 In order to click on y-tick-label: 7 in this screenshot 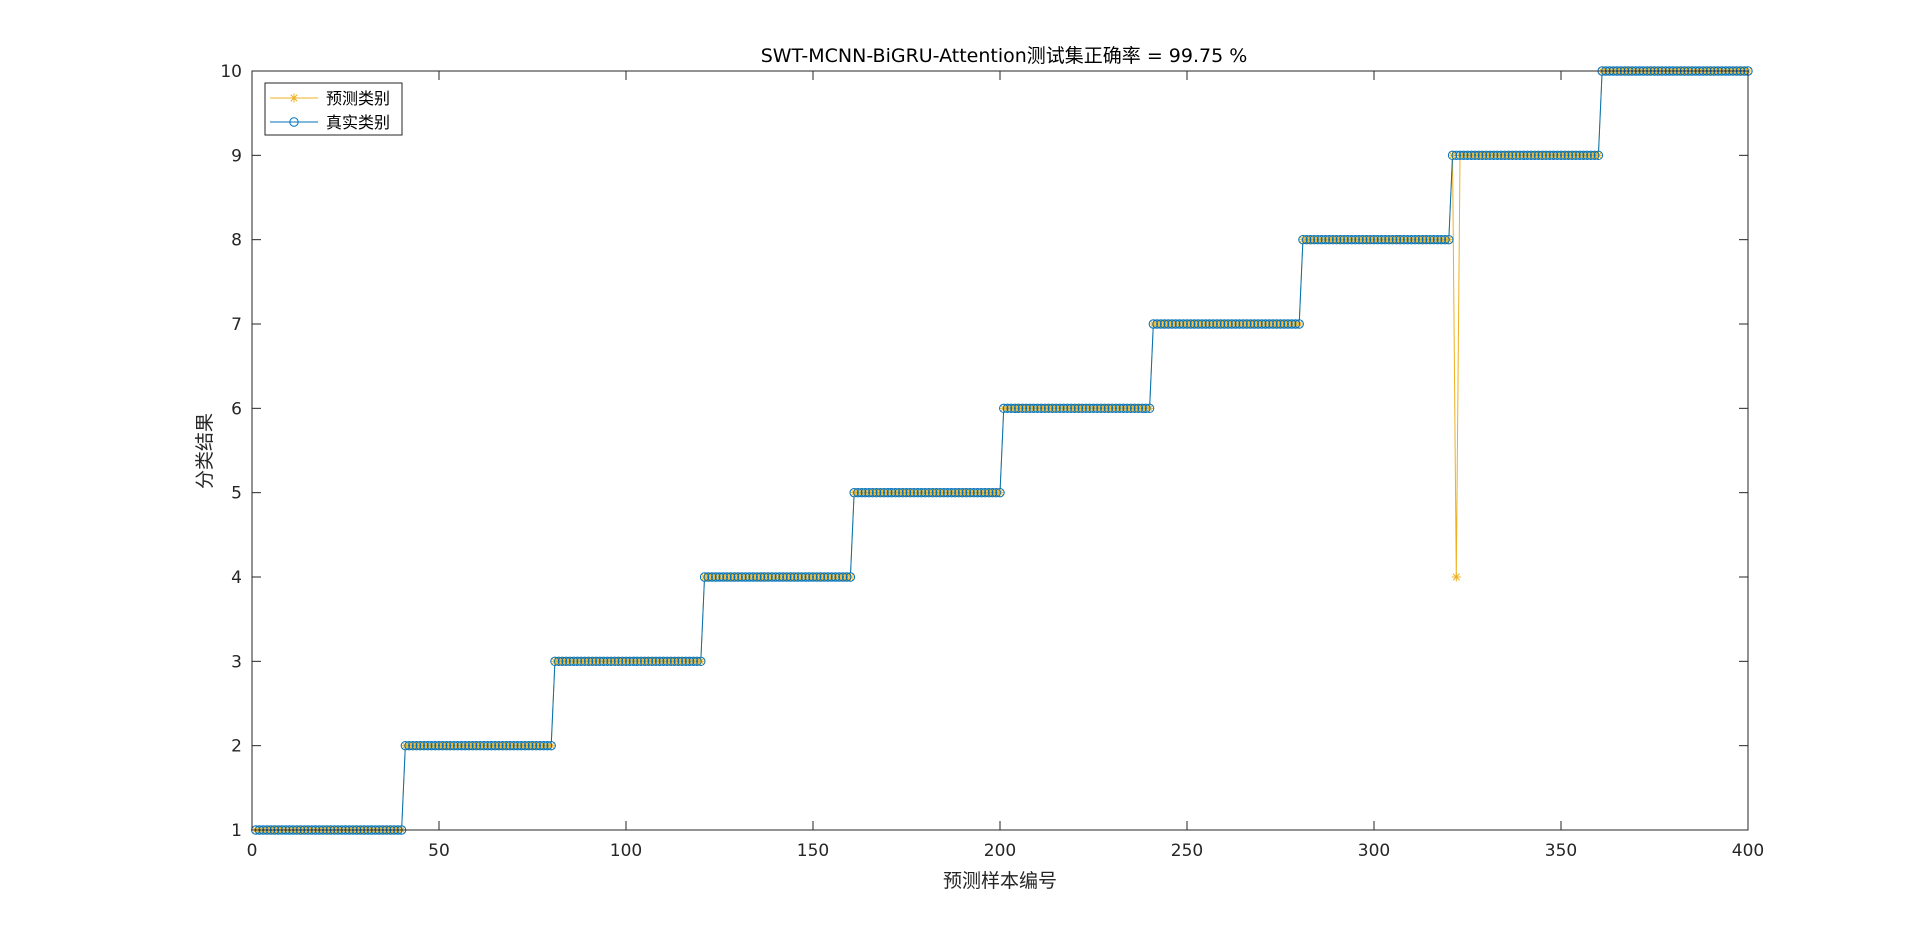, I will do `click(236, 325)`.